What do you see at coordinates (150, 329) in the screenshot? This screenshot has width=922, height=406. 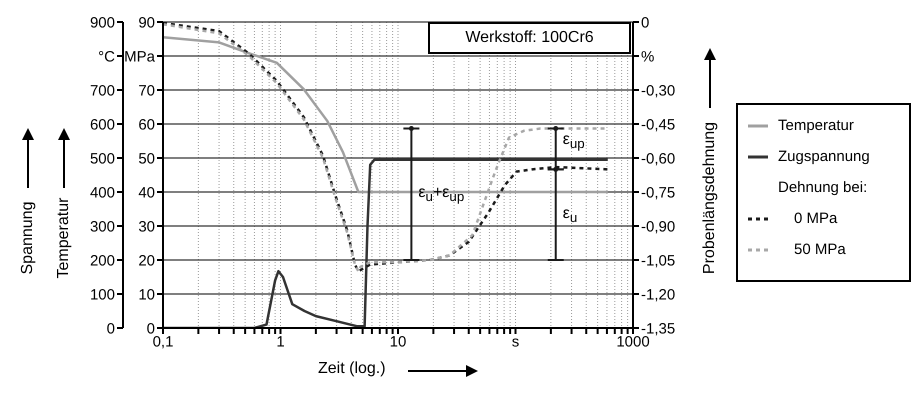 I see `y-tick-label: 0` at bounding box center [150, 329].